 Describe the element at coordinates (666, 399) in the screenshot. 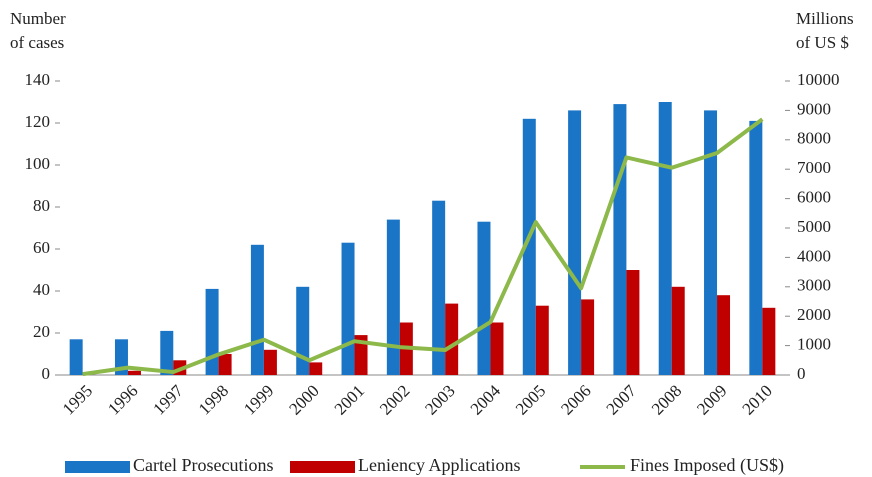

I see `x-tick-label: 2008` at that location.